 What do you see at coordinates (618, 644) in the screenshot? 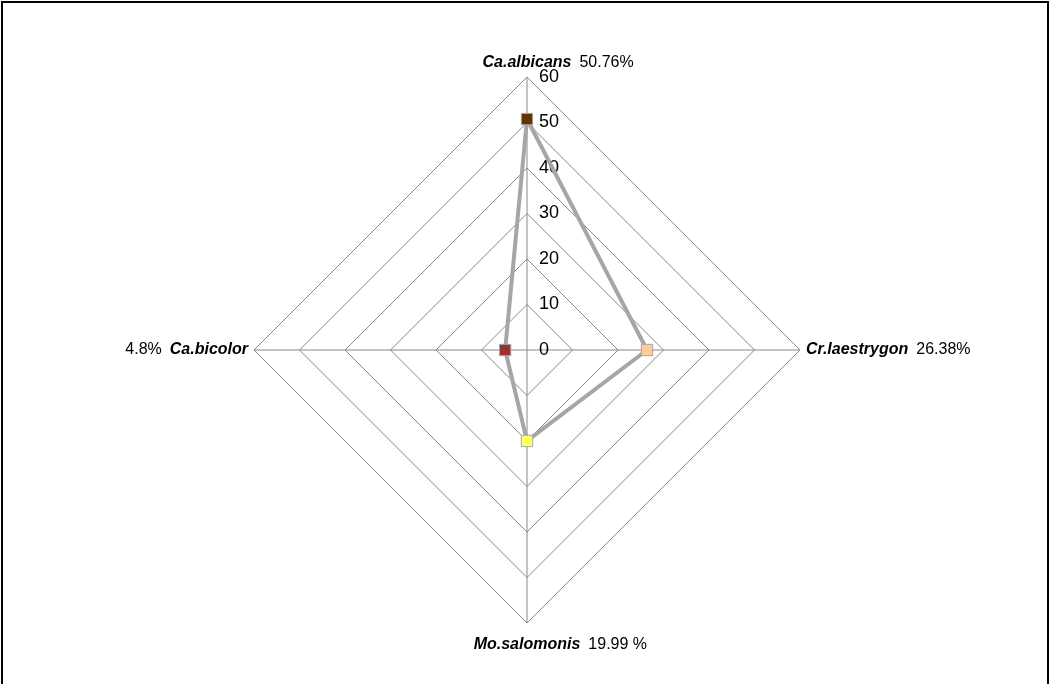
I see `text: 19.99 %` at bounding box center [618, 644].